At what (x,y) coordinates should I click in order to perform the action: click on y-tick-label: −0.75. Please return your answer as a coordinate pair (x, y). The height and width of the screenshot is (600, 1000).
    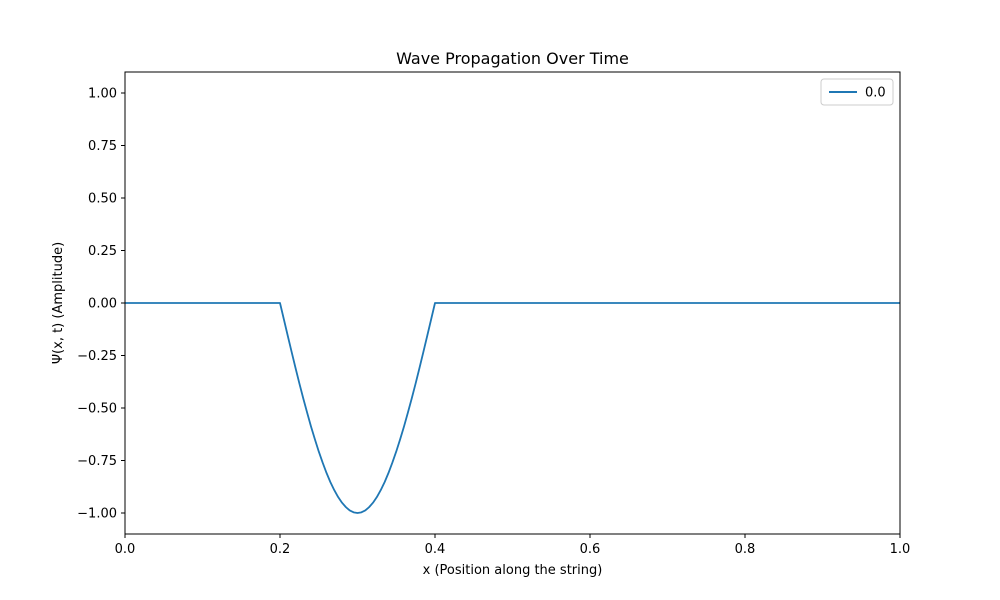
    Looking at the image, I should click on (97, 461).